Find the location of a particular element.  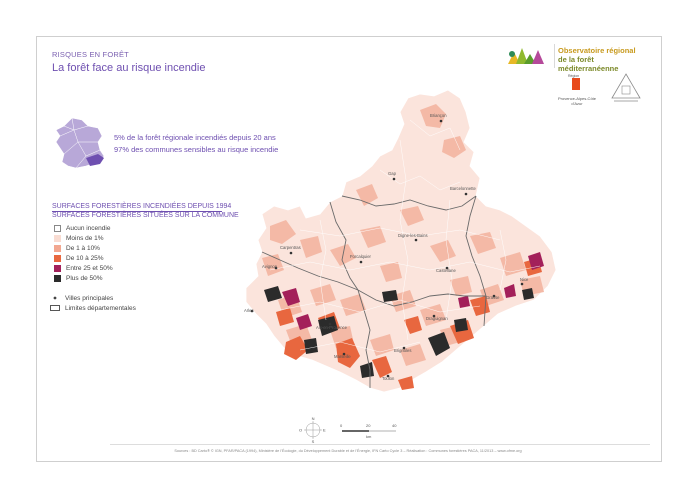

observatoire-line2: de la forêt méditerranéenne is located at coordinates (588, 64).